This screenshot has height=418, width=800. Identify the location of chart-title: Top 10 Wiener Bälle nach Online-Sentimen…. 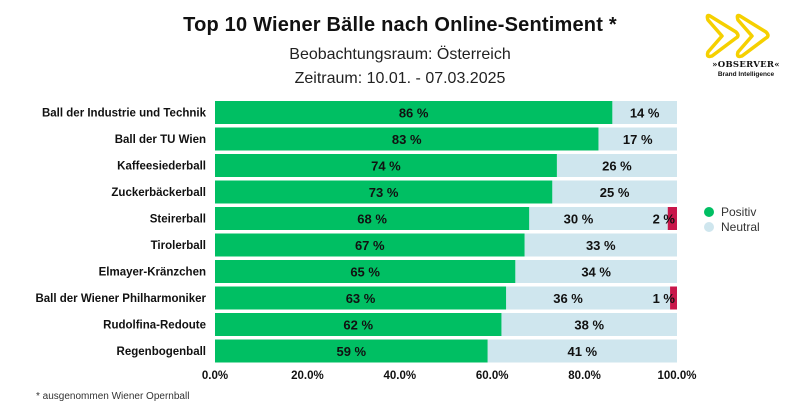
(400, 25).